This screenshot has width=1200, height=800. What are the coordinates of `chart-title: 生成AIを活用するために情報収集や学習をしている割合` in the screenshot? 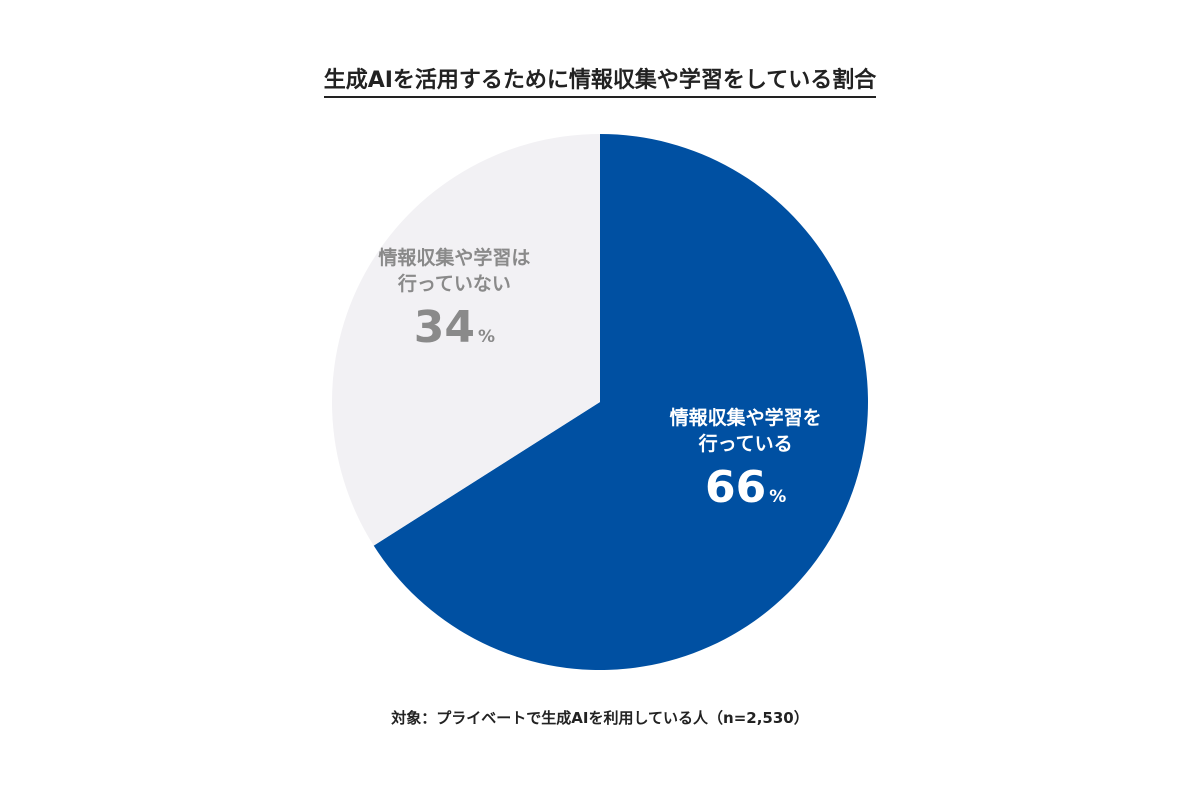 It's located at (600, 80).